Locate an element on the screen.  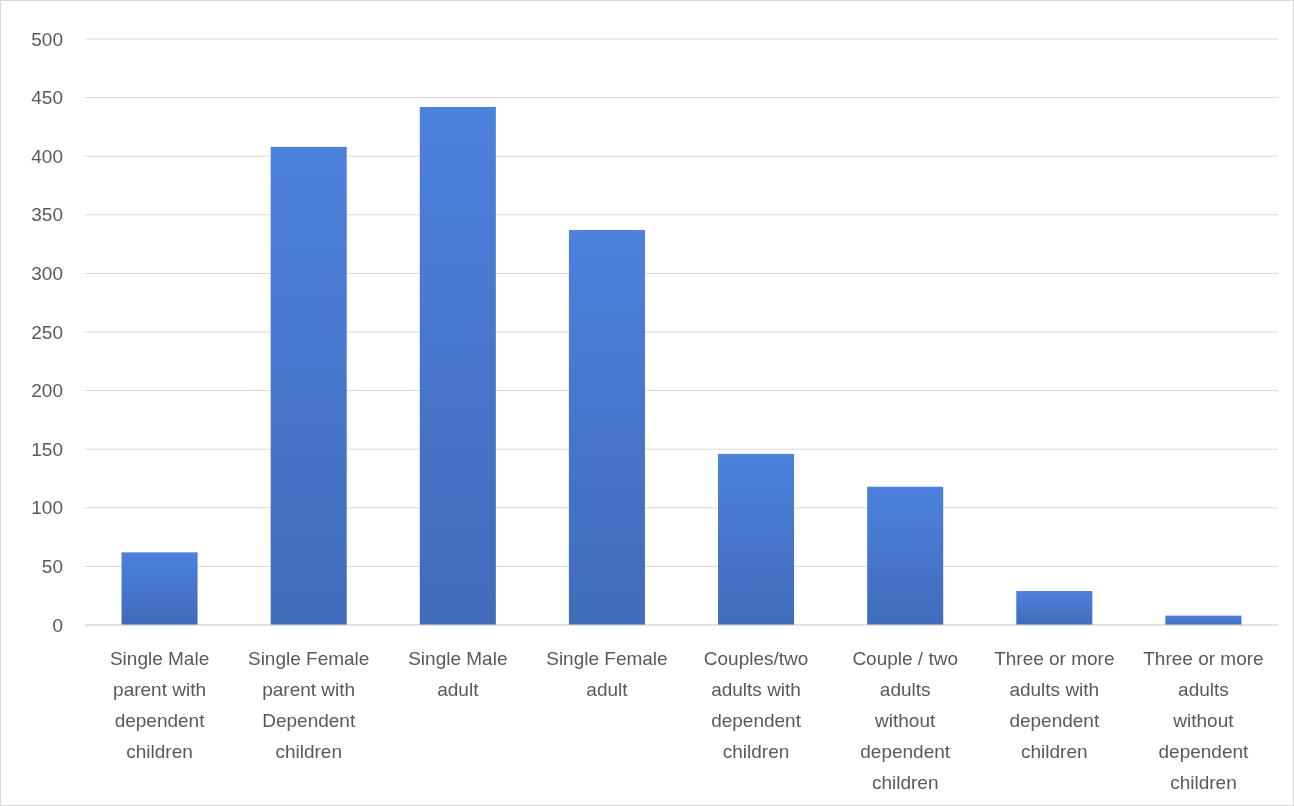
x-tick-label: Three or more adults with dependent children is located at coordinates (1054, 705).